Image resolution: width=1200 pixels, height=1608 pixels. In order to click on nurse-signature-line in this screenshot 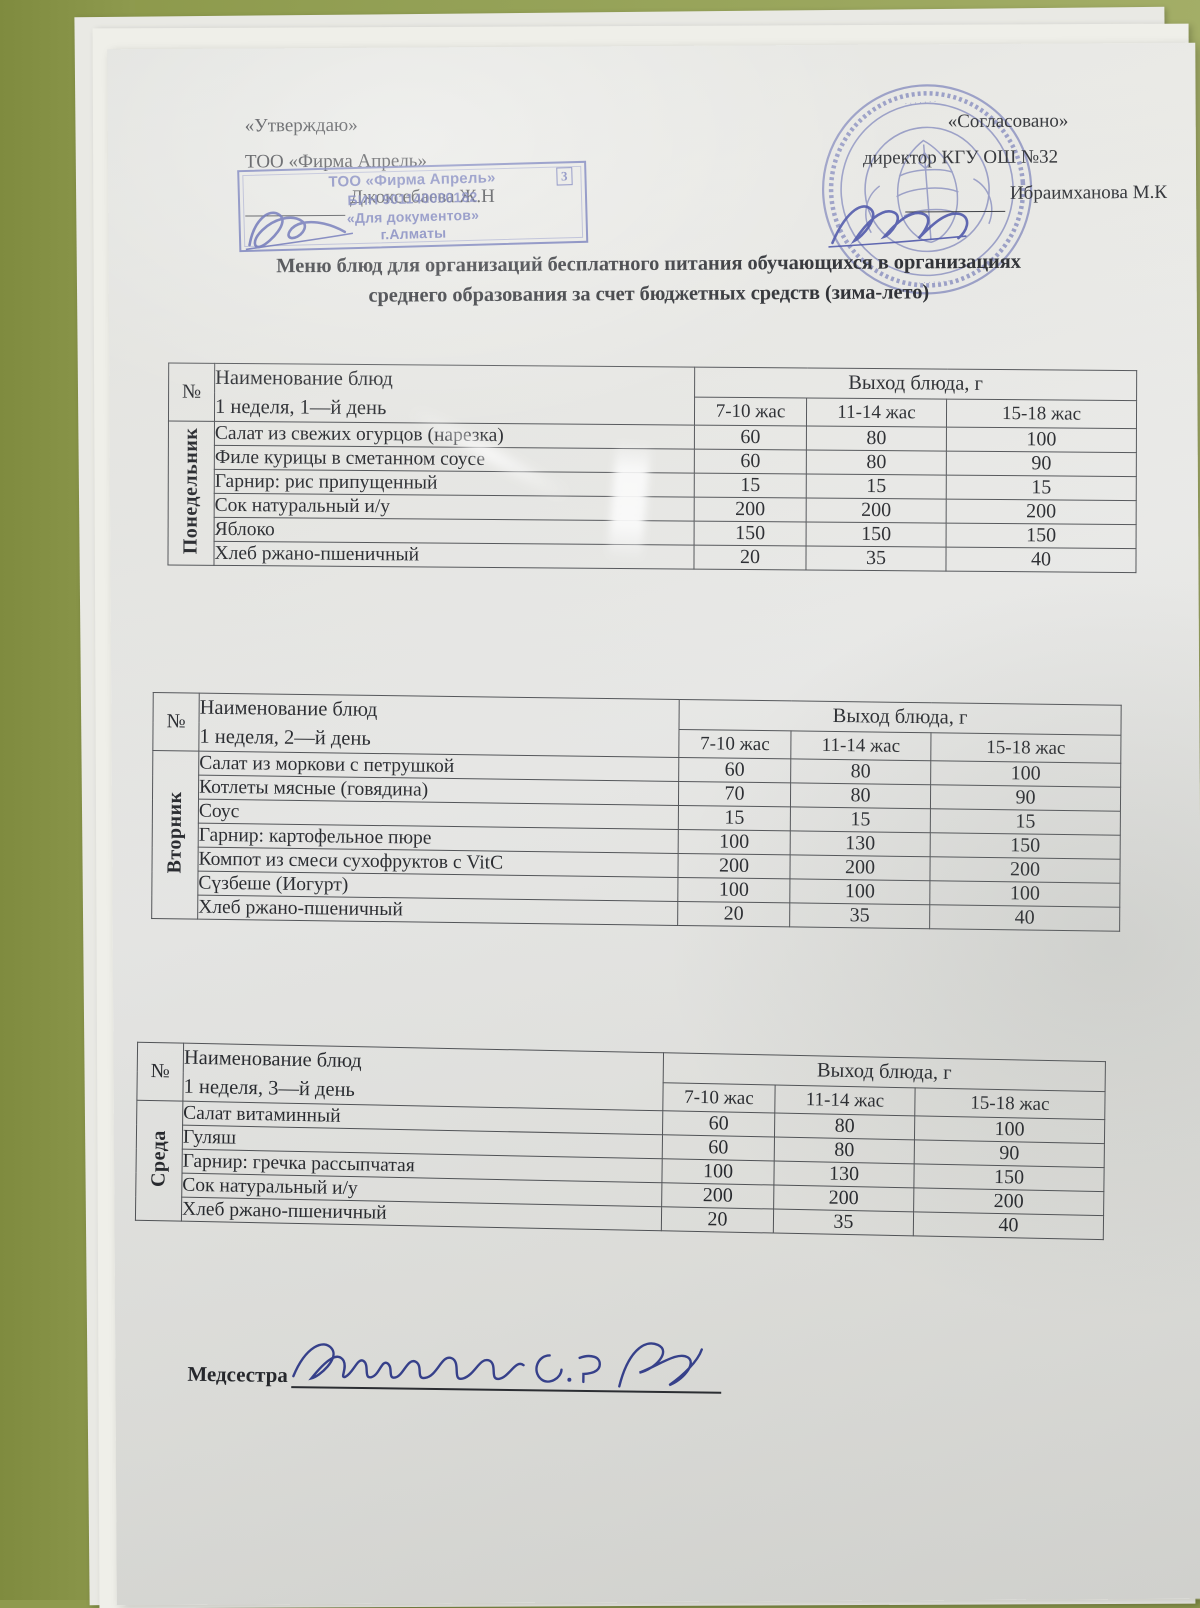, I will do `click(506, 1368)`.